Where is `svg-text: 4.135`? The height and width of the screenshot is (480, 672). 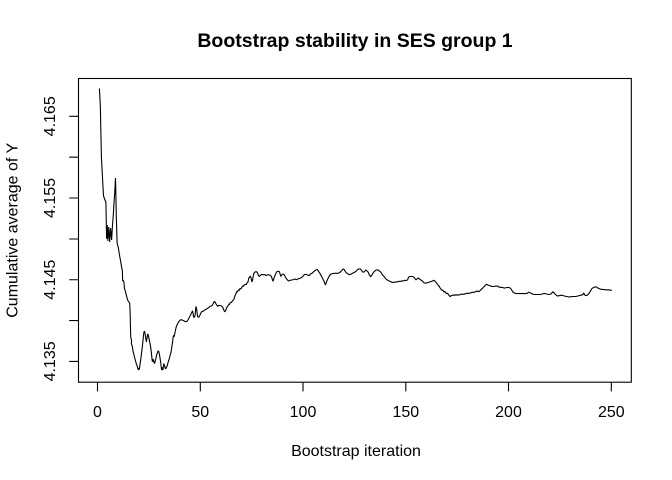
svg-text: 4.135 is located at coordinates (50, 361).